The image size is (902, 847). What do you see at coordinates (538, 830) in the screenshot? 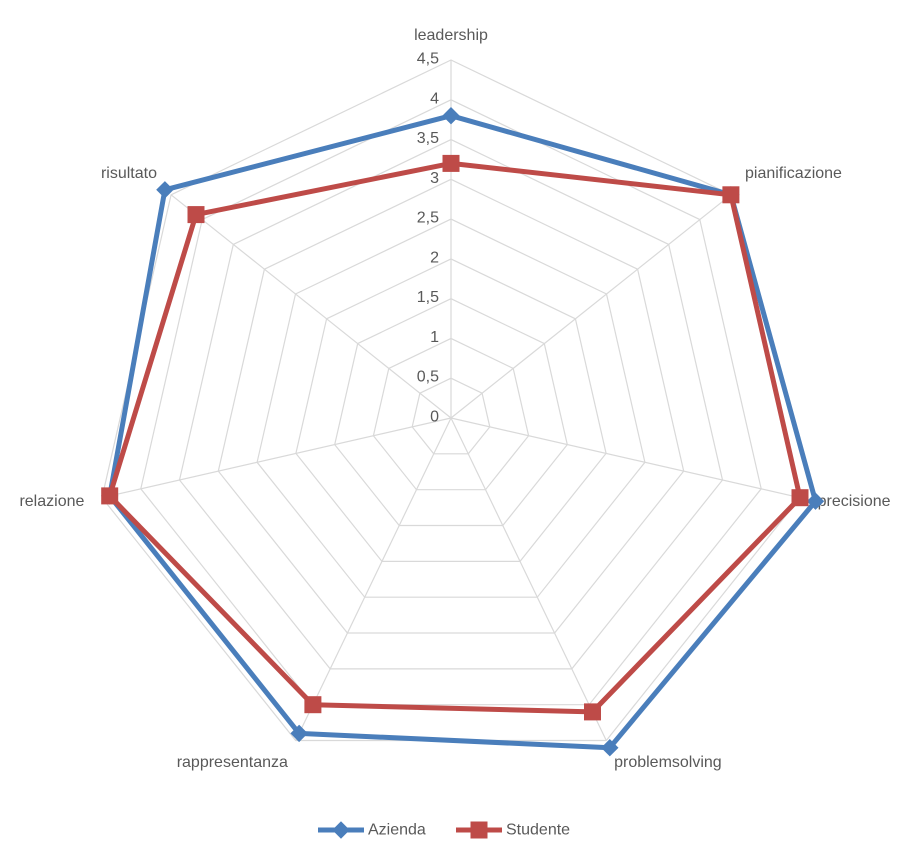
I see `legend-label: Studente` at bounding box center [538, 830].